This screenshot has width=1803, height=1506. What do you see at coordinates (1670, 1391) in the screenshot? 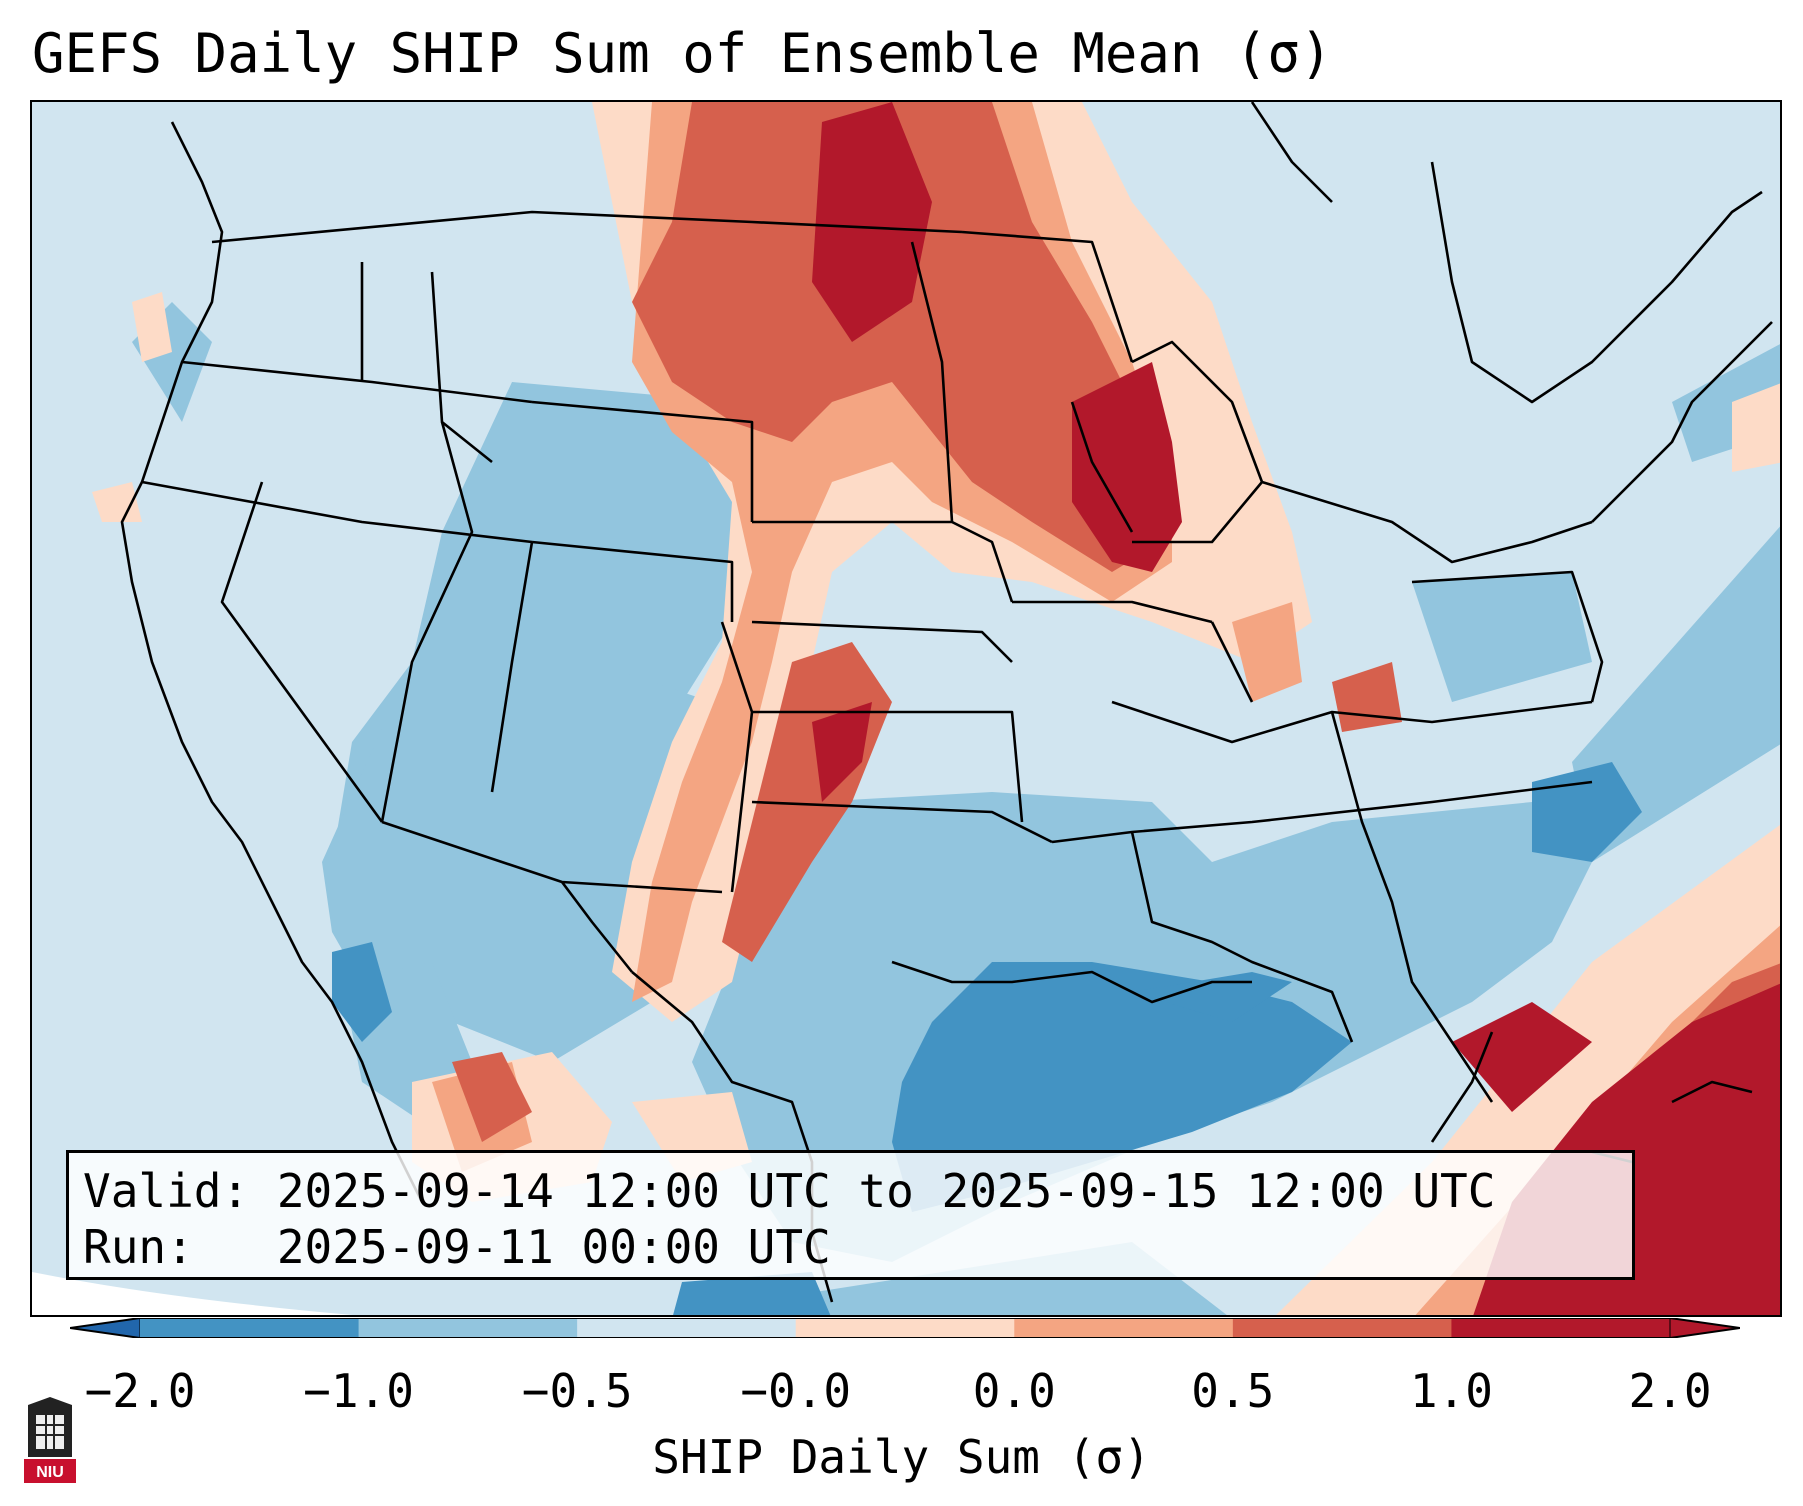
I see `colorbar-tick-label: 2.0` at bounding box center [1670, 1391].